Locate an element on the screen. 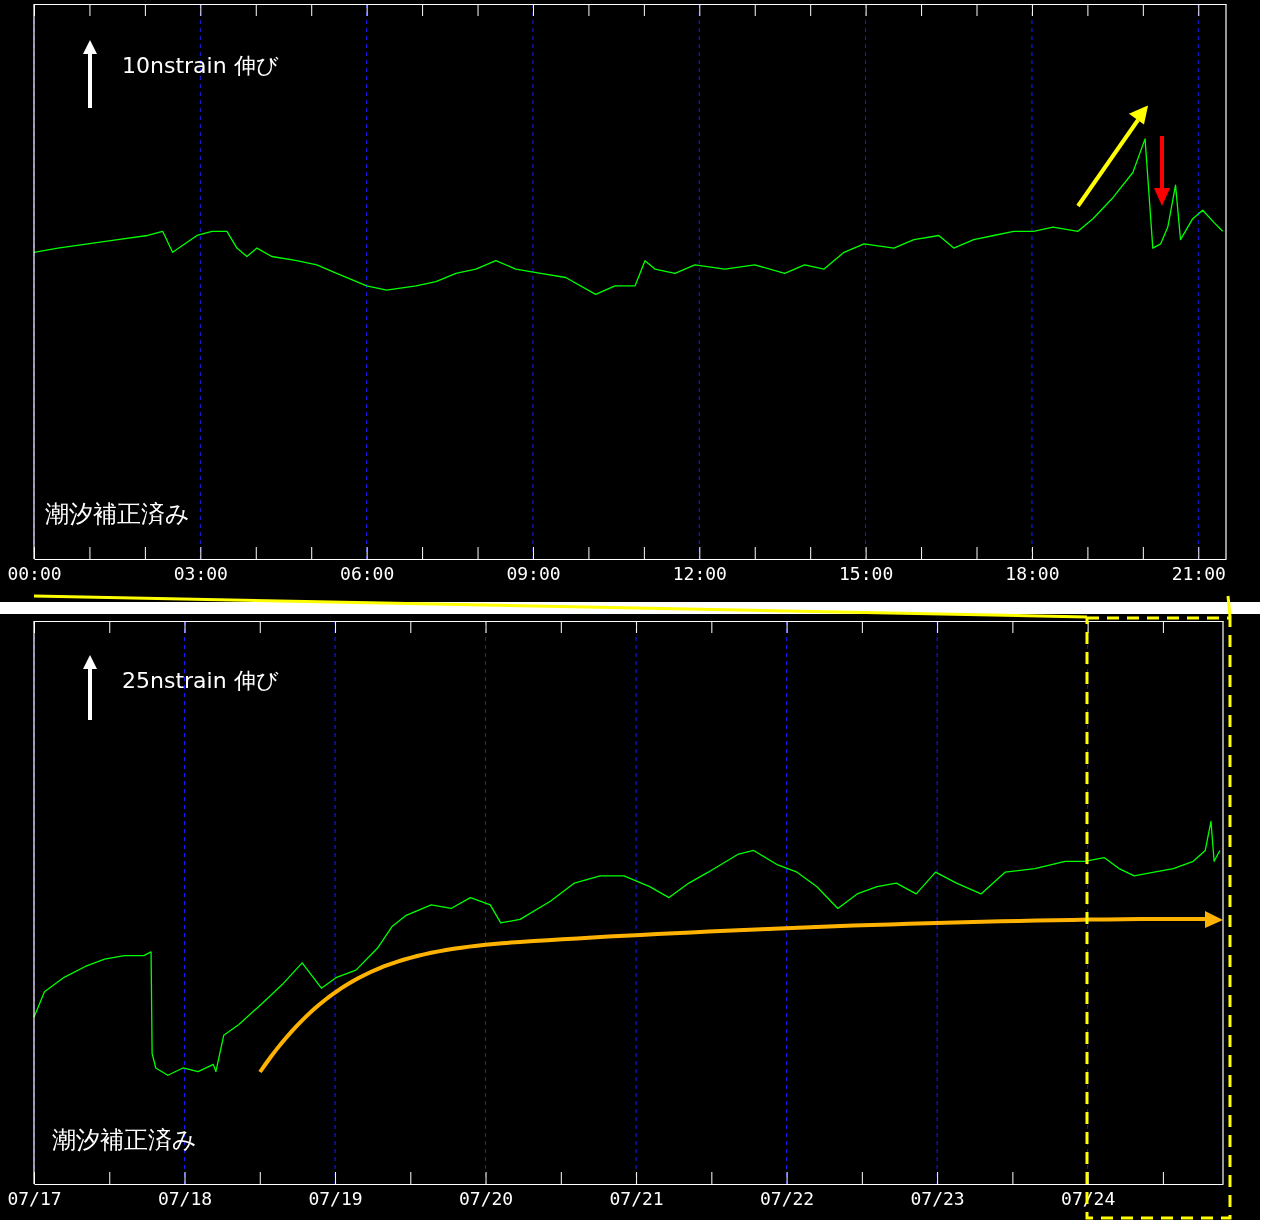  x-tick-label: 18:00 is located at coordinates (1032, 573).